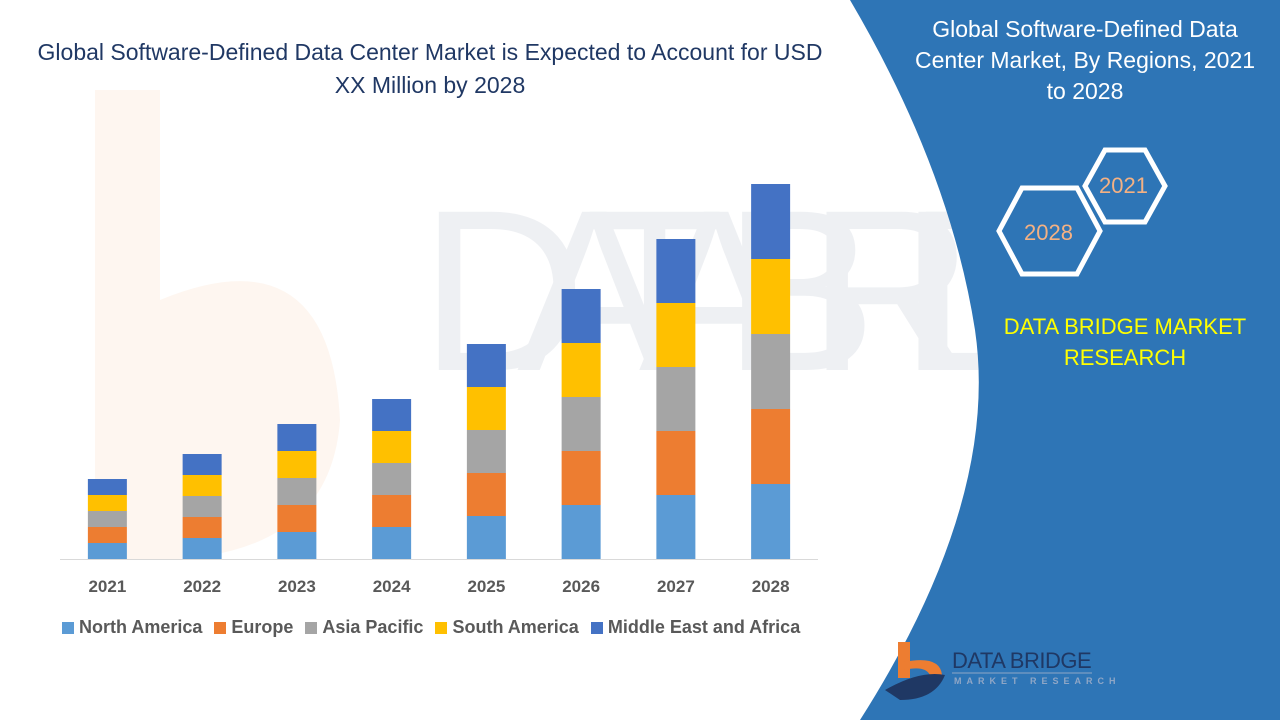 The width and height of the screenshot is (1280, 720). Describe the element at coordinates (915, 671) in the screenshot. I see `logo-icon` at that location.